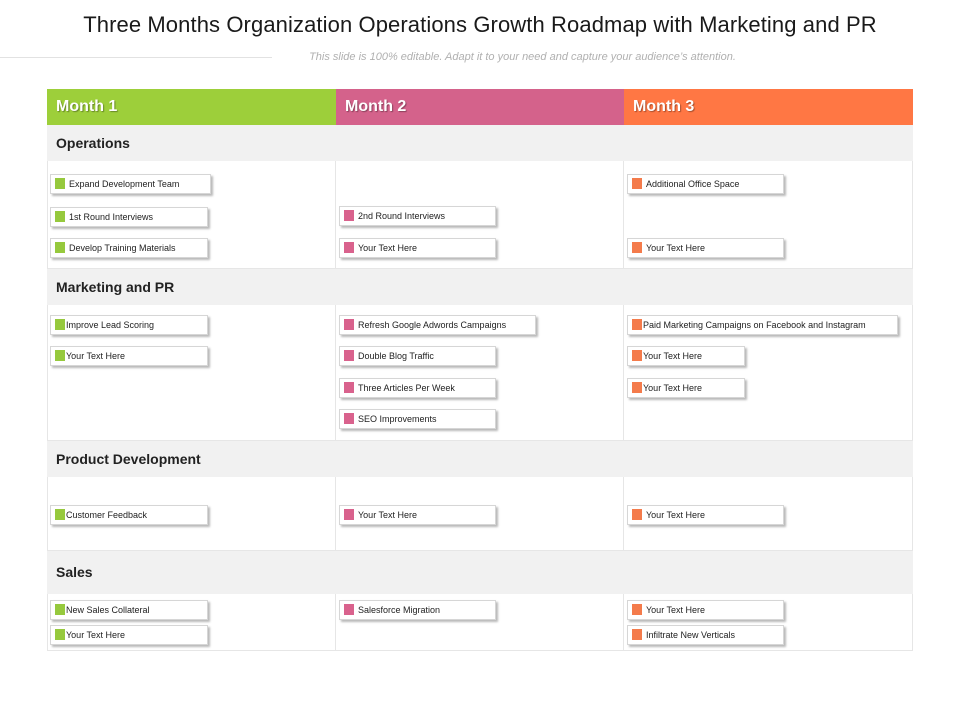 The image size is (960, 720). Describe the element at coordinates (437, 325) in the screenshot. I see `task-card: Refresh Google Adwords Campaigns` at that location.